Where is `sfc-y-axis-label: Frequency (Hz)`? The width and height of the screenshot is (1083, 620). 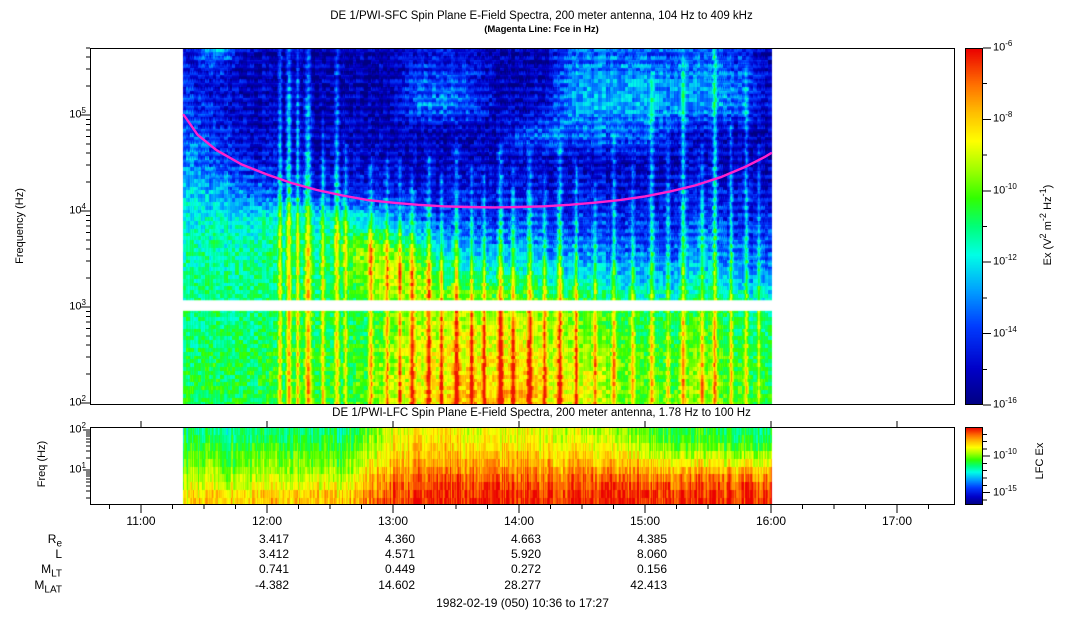
sfc-y-axis-label: Frequency (Hz) is located at coordinates (20, 226).